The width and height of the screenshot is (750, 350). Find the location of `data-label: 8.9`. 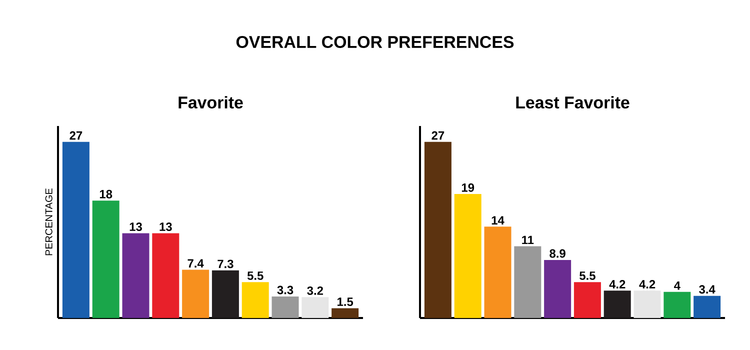

data-label: 8.9 is located at coordinates (558, 253).